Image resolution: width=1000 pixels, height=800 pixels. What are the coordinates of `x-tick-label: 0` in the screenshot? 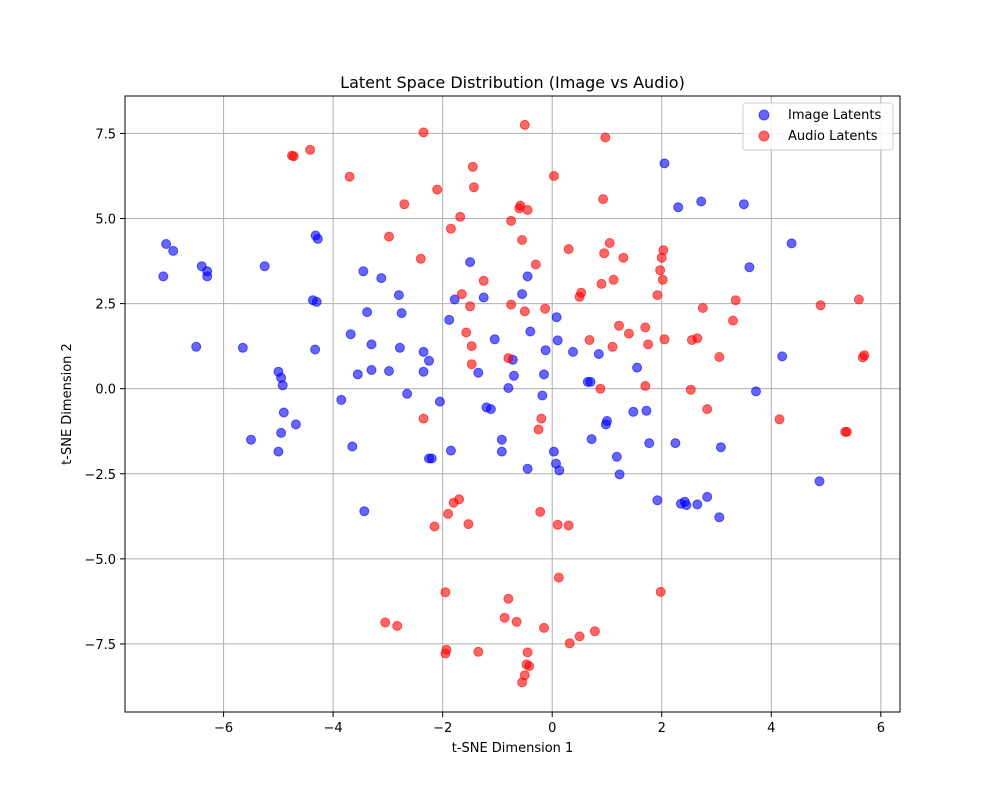 It's located at (552, 728).